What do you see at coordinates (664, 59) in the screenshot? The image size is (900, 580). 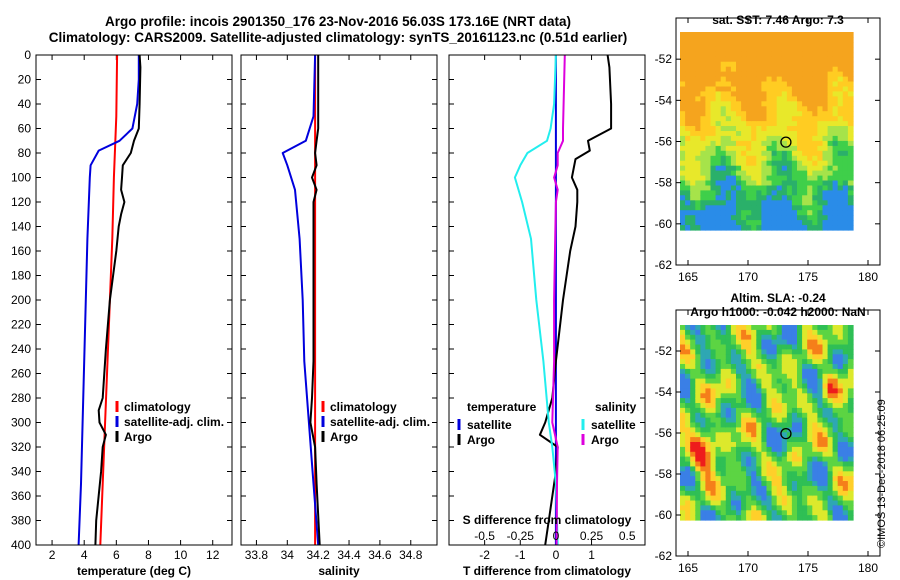 I see `y-tick-label: -52` at bounding box center [664, 59].